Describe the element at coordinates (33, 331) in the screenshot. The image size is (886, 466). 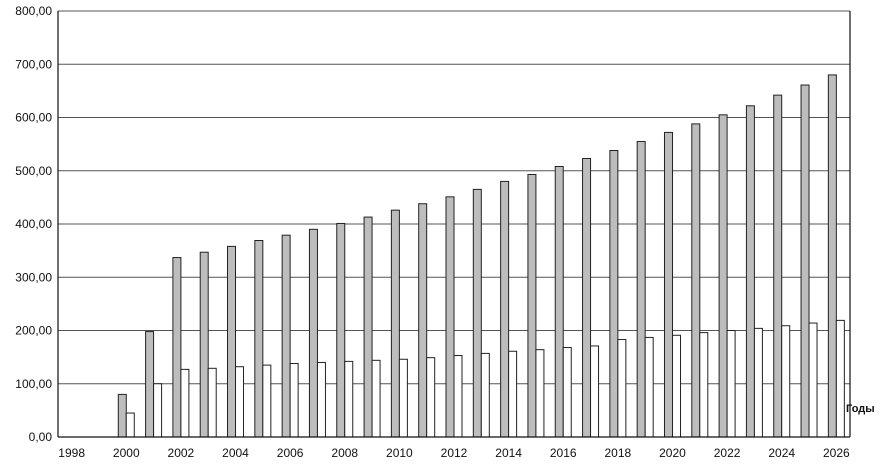
I see `y-tick-label: 200,00` at that location.